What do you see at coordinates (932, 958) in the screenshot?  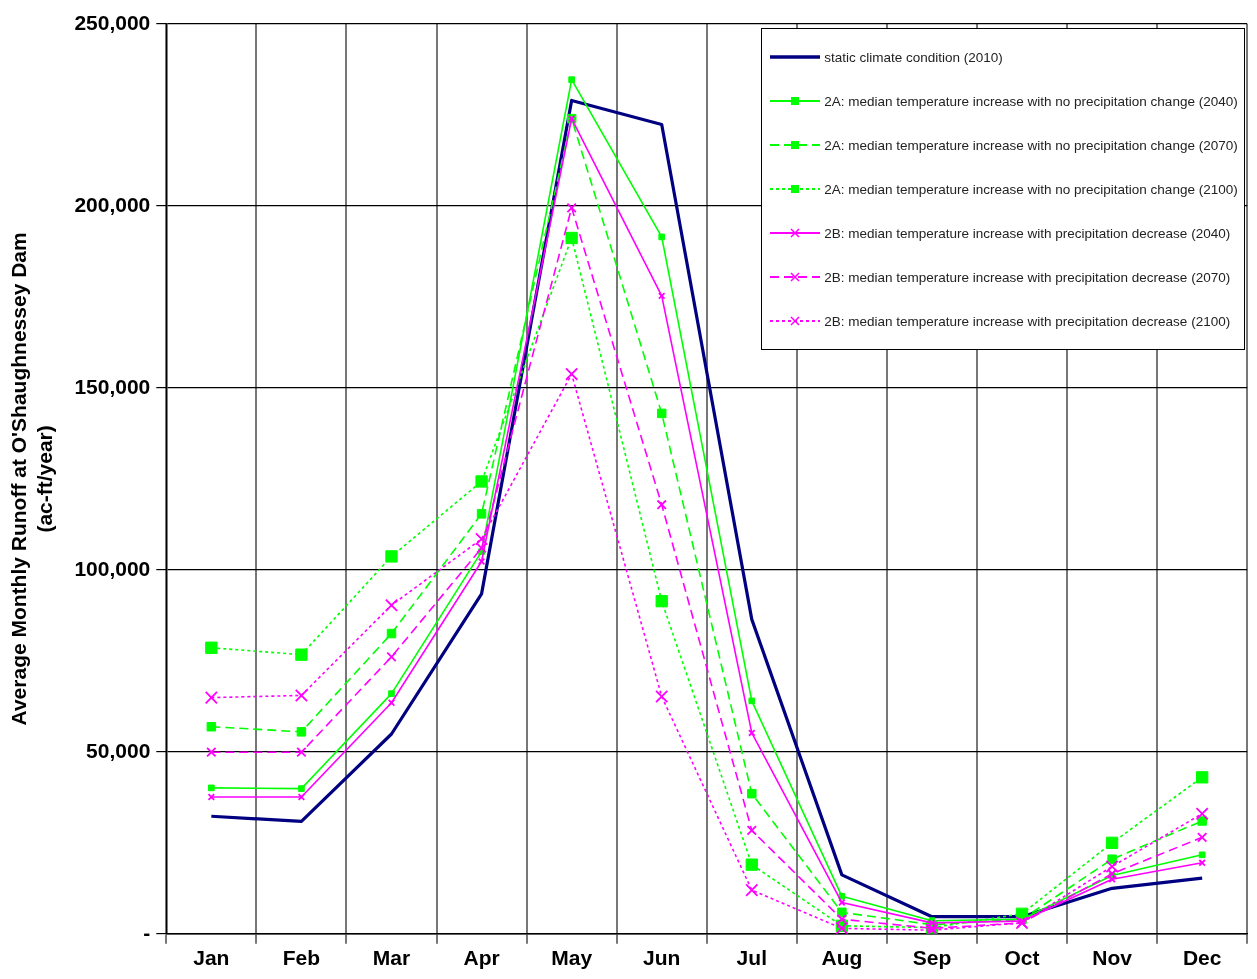 I see `x-tick-label: Sep` at bounding box center [932, 958].